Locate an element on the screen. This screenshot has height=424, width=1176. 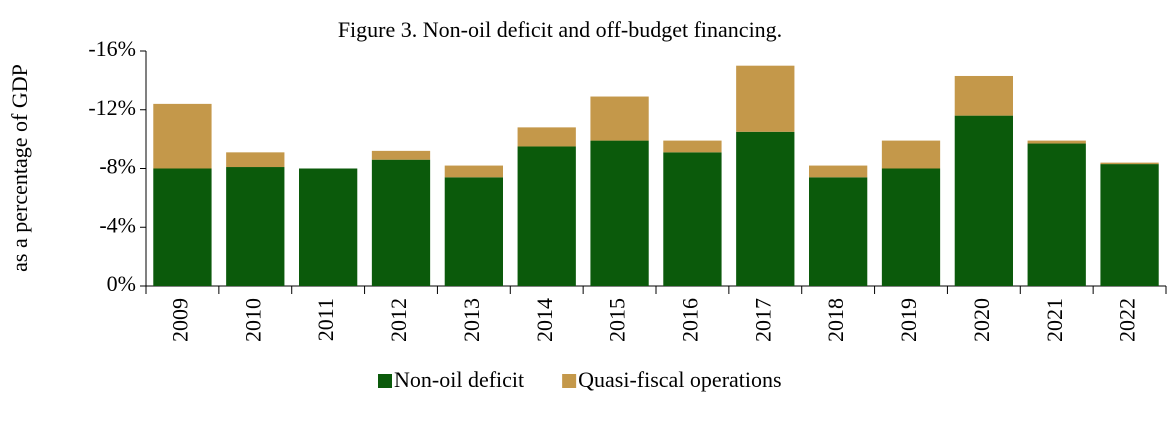
x-tick-label: 2014 is located at coordinates (544, 320).